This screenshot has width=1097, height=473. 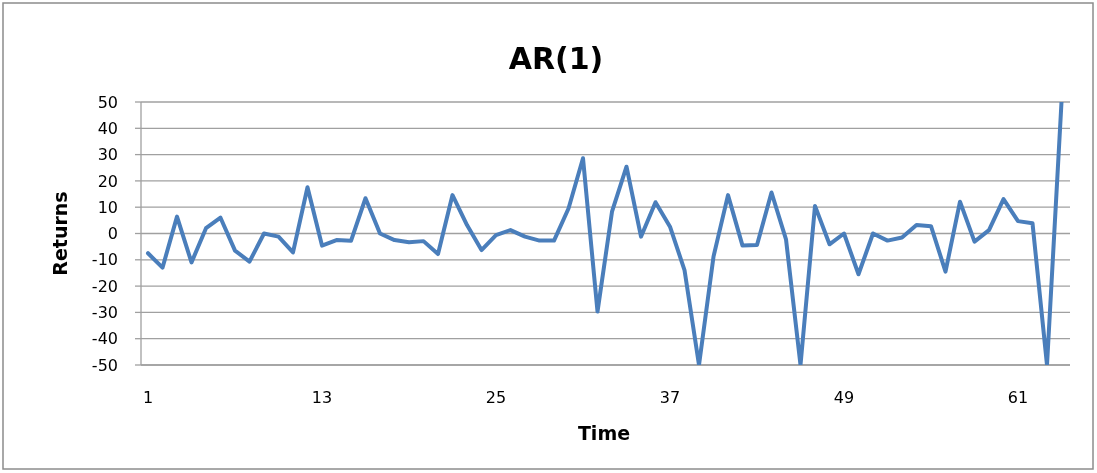 I want to click on y-tick-label: 30, so click(x=107, y=155).